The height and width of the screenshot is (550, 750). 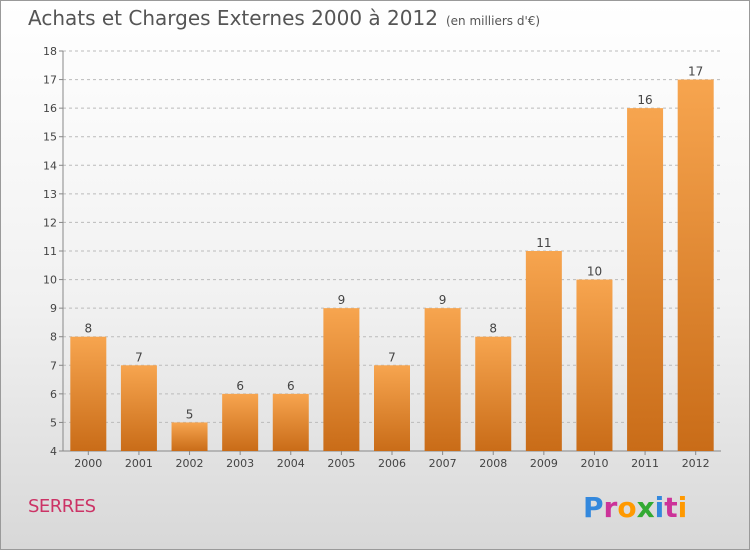 I want to click on y-tick-label: 17, so click(x=50, y=80).